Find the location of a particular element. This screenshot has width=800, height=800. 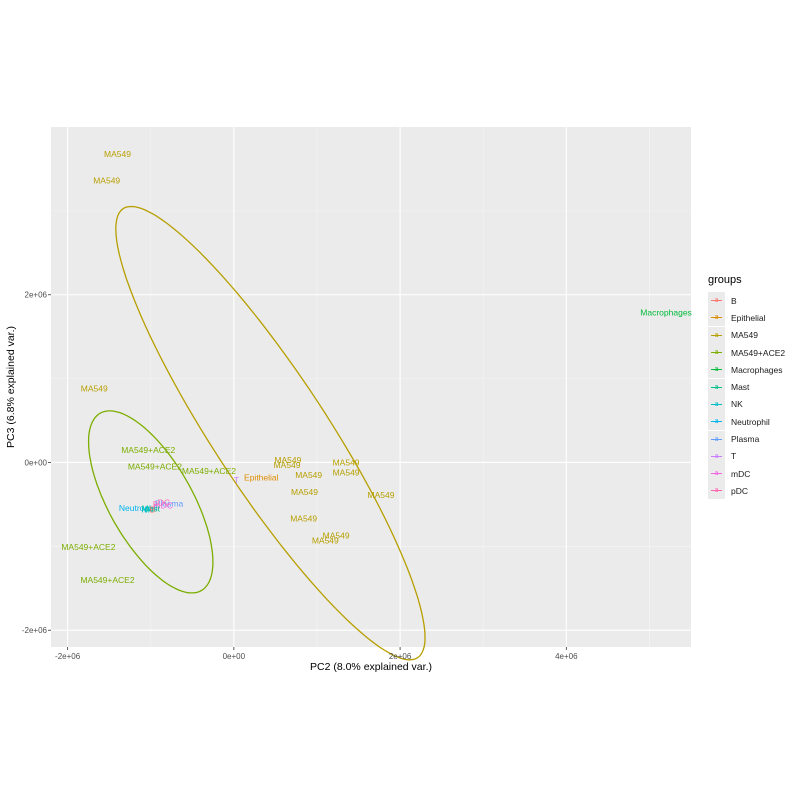

legend-item: a MA549+ACE2 is located at coordinates (753, 353).